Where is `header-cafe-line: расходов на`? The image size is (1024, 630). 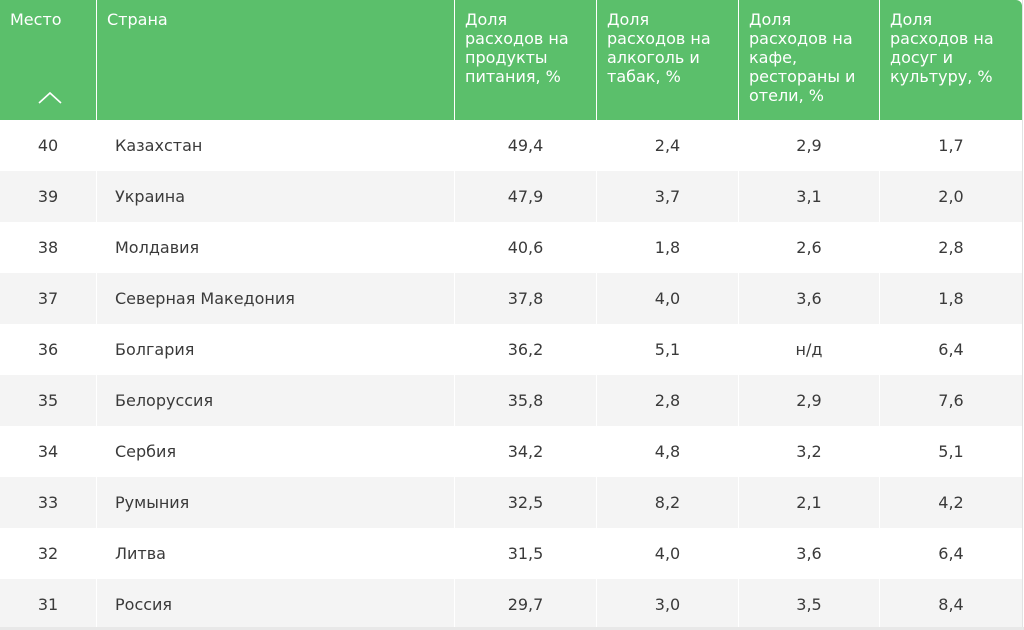 header-cafe-line: расходов на is located at coordinates (801, 38).